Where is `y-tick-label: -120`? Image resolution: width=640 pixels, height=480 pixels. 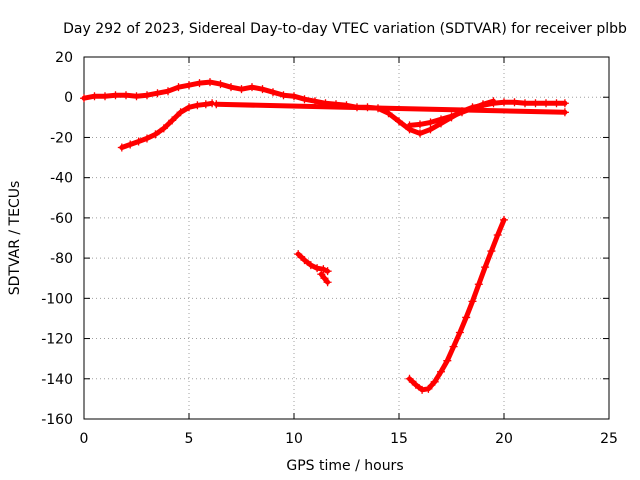
y-tick-label: -120 is located at coordinates (57, 340).